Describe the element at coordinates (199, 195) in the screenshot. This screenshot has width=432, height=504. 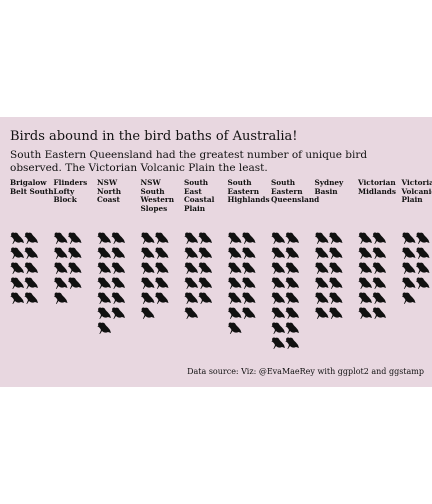
I see `region-label: South East Coastal Plain` at that location.